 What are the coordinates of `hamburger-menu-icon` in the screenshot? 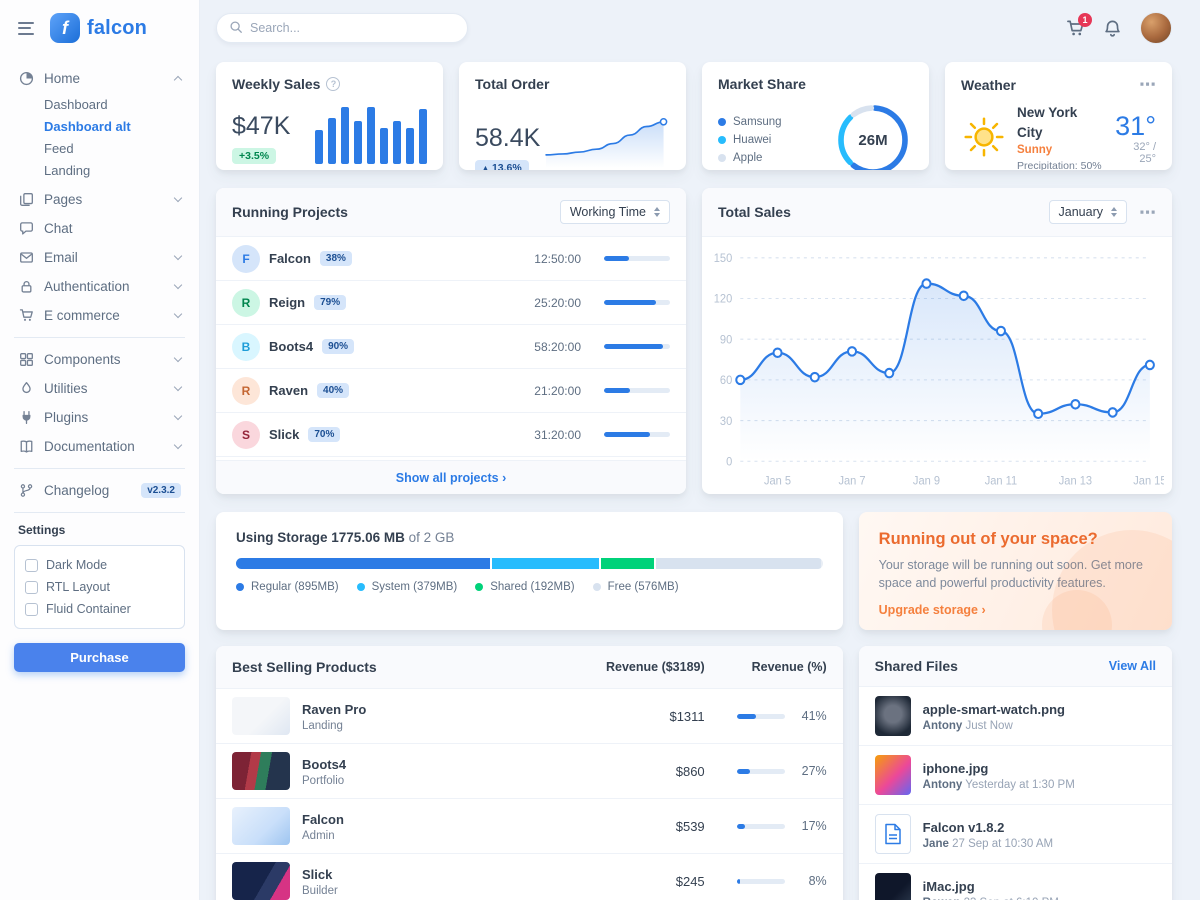 It's located at (26, 28).